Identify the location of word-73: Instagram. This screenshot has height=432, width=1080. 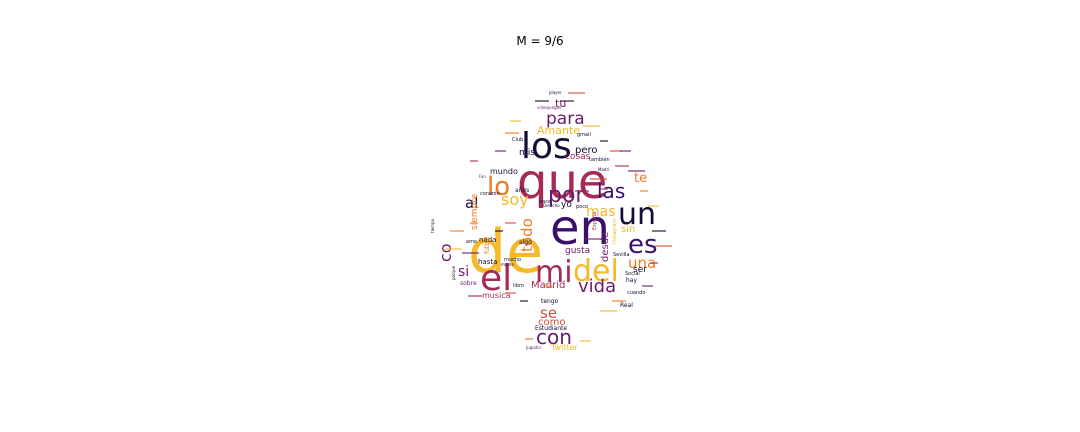
(615, 231).